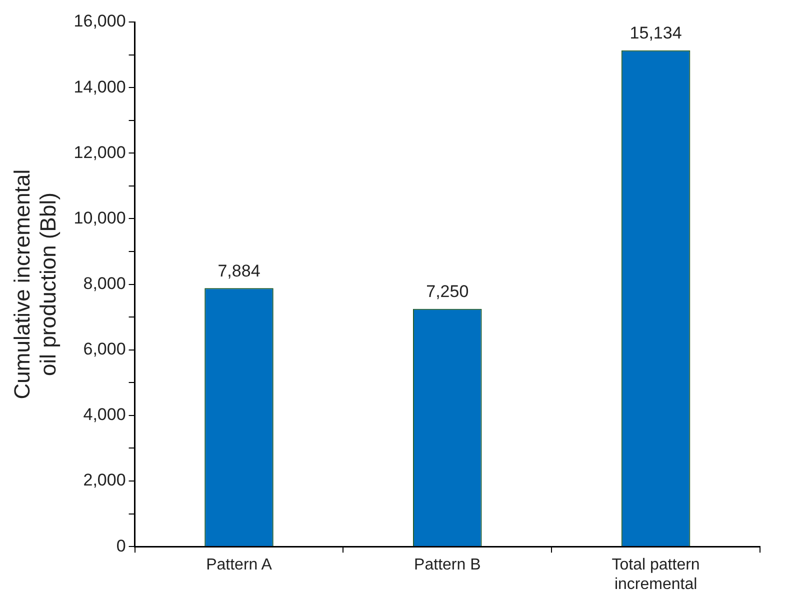  I want to click on x-tick-label: Pattern A, so click(239, 565).